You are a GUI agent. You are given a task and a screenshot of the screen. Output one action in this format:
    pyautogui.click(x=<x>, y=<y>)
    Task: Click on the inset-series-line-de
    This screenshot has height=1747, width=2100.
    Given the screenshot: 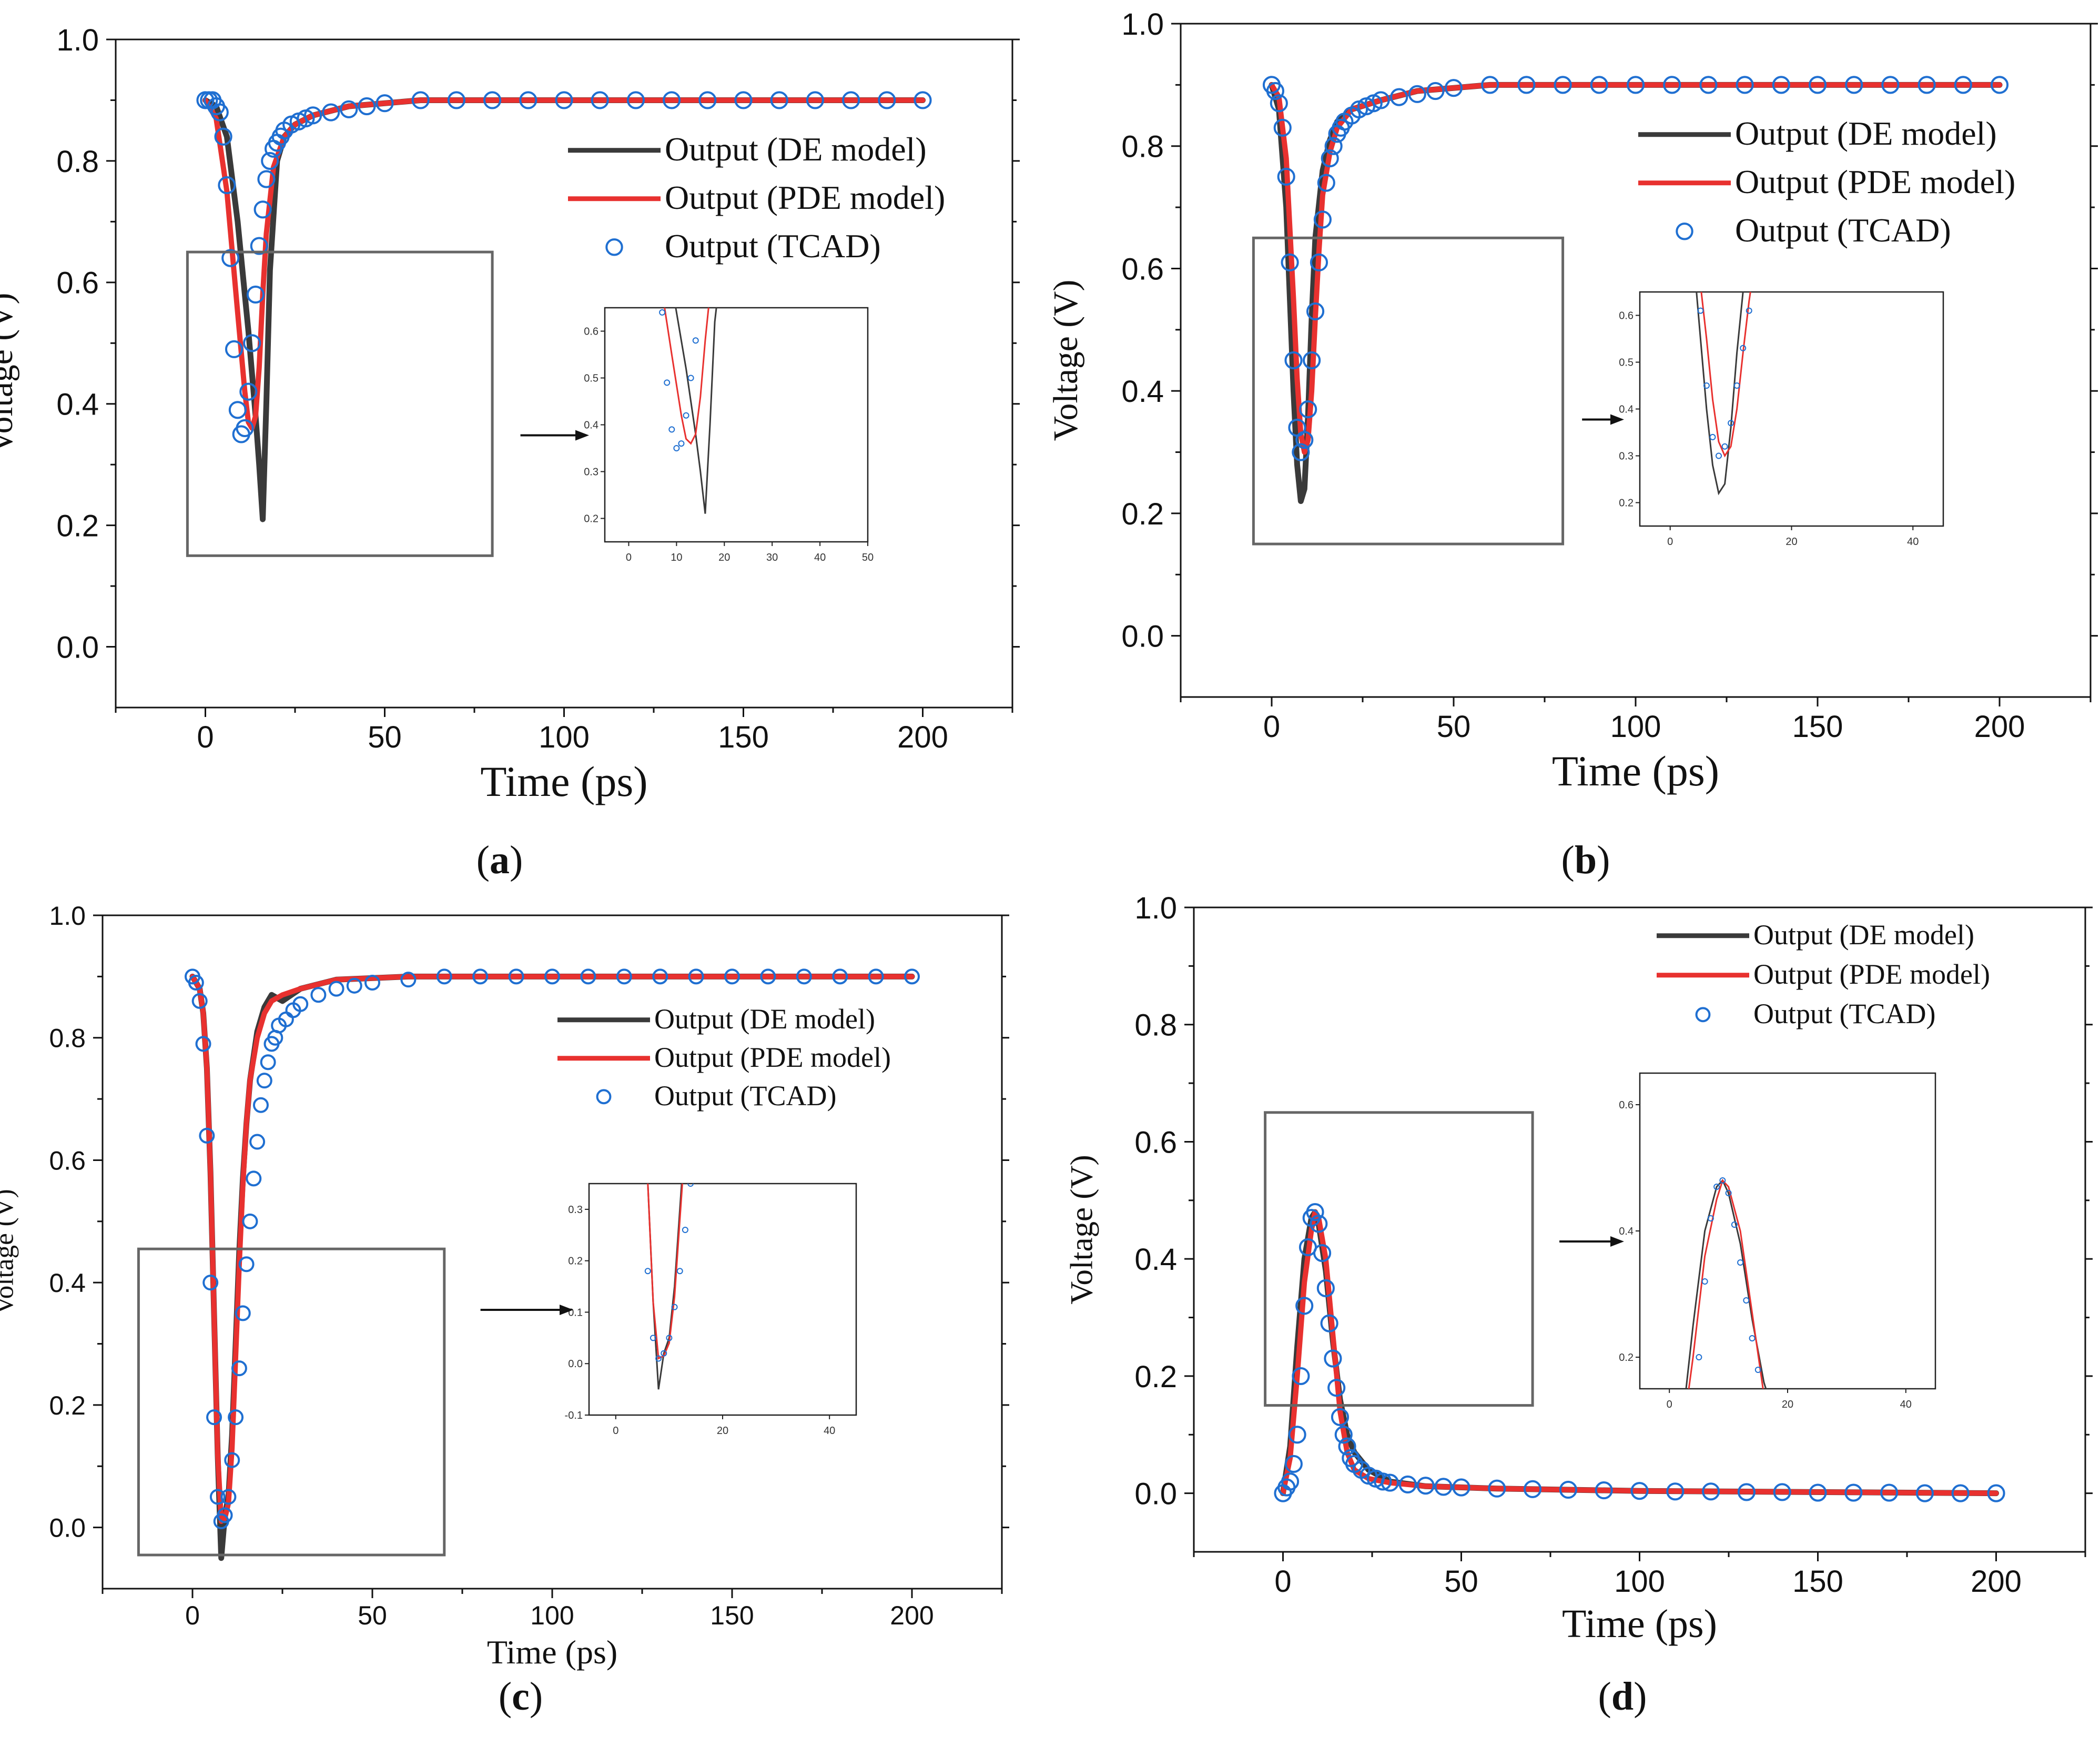 What is the action you would take?
    pyautogui.click(x=1720, y=394)
    